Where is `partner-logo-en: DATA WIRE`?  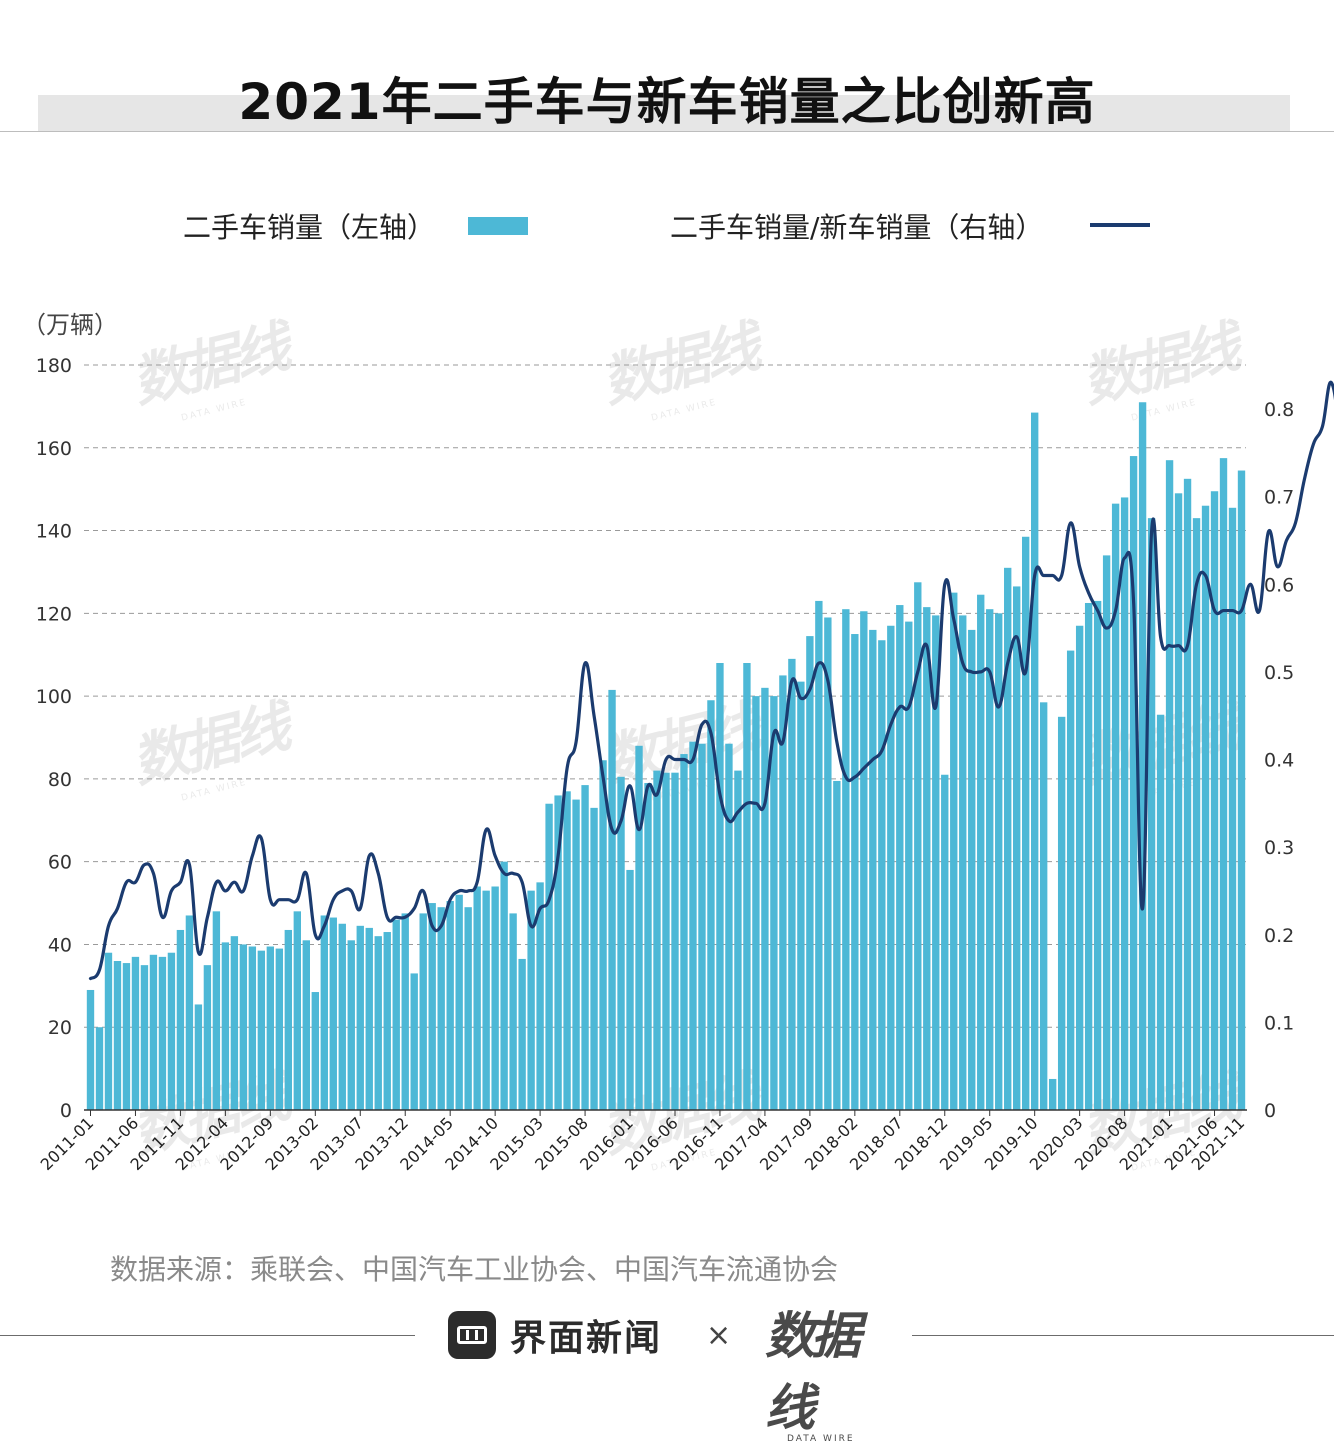
partner-logo-en: DATA WIRE is located at coordinates (821, 1439).